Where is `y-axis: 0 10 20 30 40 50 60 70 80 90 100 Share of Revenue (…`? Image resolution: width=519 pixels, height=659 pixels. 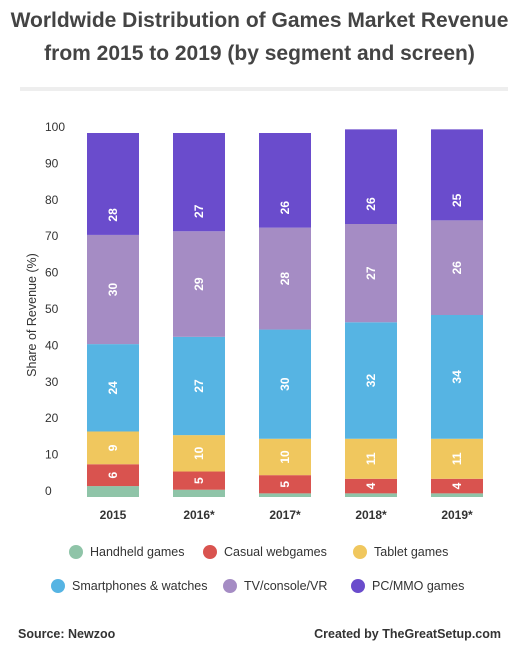 y-axis: 0 10 20 30 40 50 60 70 80 90 100 Share of Revenue (… is located at coordinates (45, 309).